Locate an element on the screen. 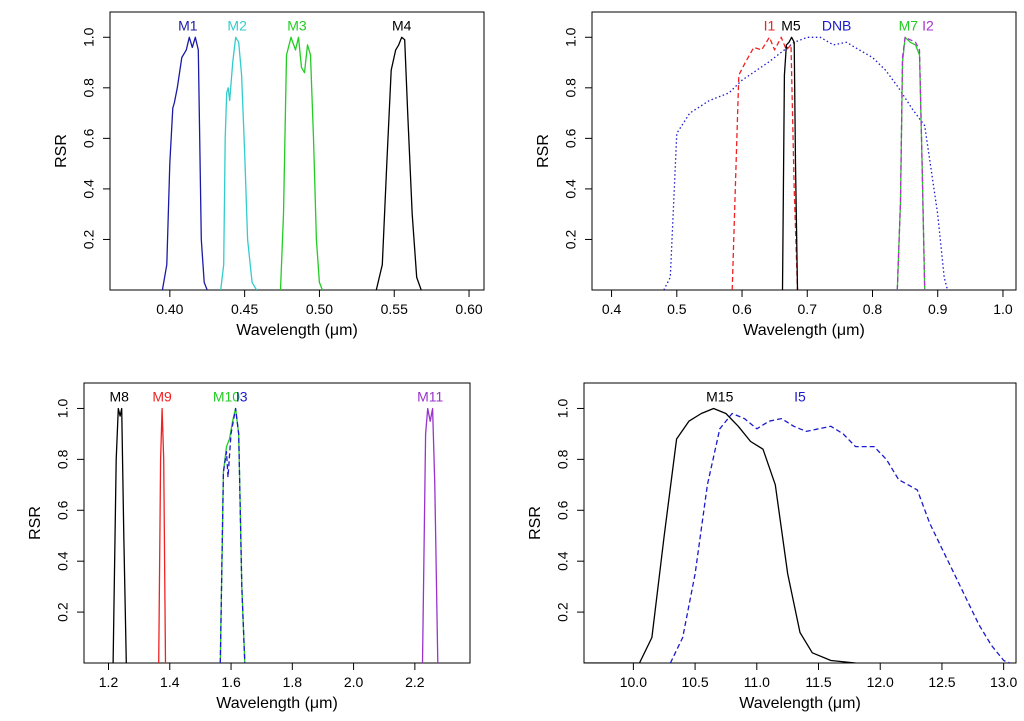  series-label-m3: M3 is located at coordinates (297, 25).